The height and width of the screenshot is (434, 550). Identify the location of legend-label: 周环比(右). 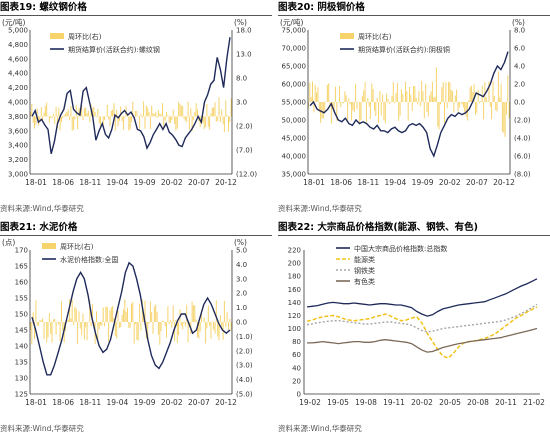
(85, 36).